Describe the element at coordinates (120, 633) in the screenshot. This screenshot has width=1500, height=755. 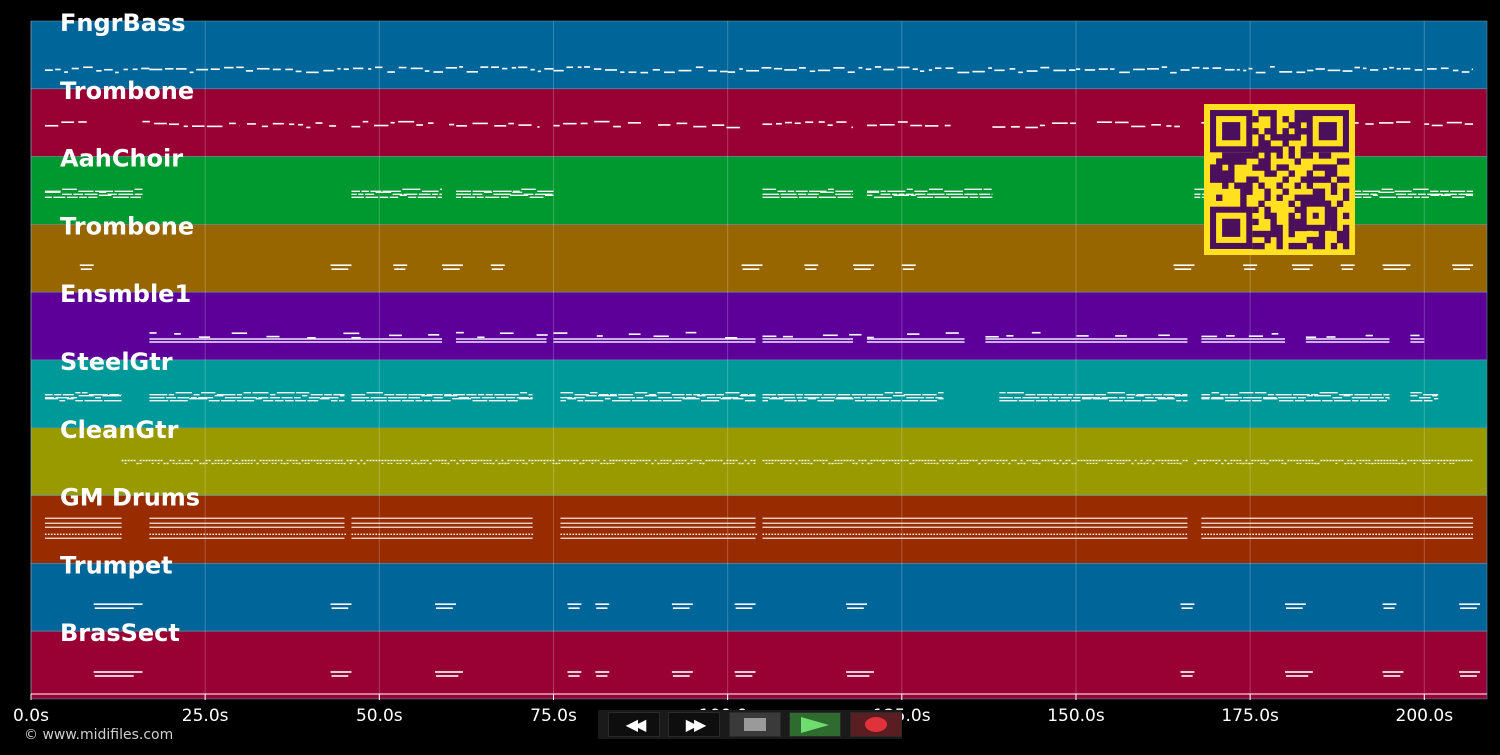
I see `track-name: BrasSect` at that location.